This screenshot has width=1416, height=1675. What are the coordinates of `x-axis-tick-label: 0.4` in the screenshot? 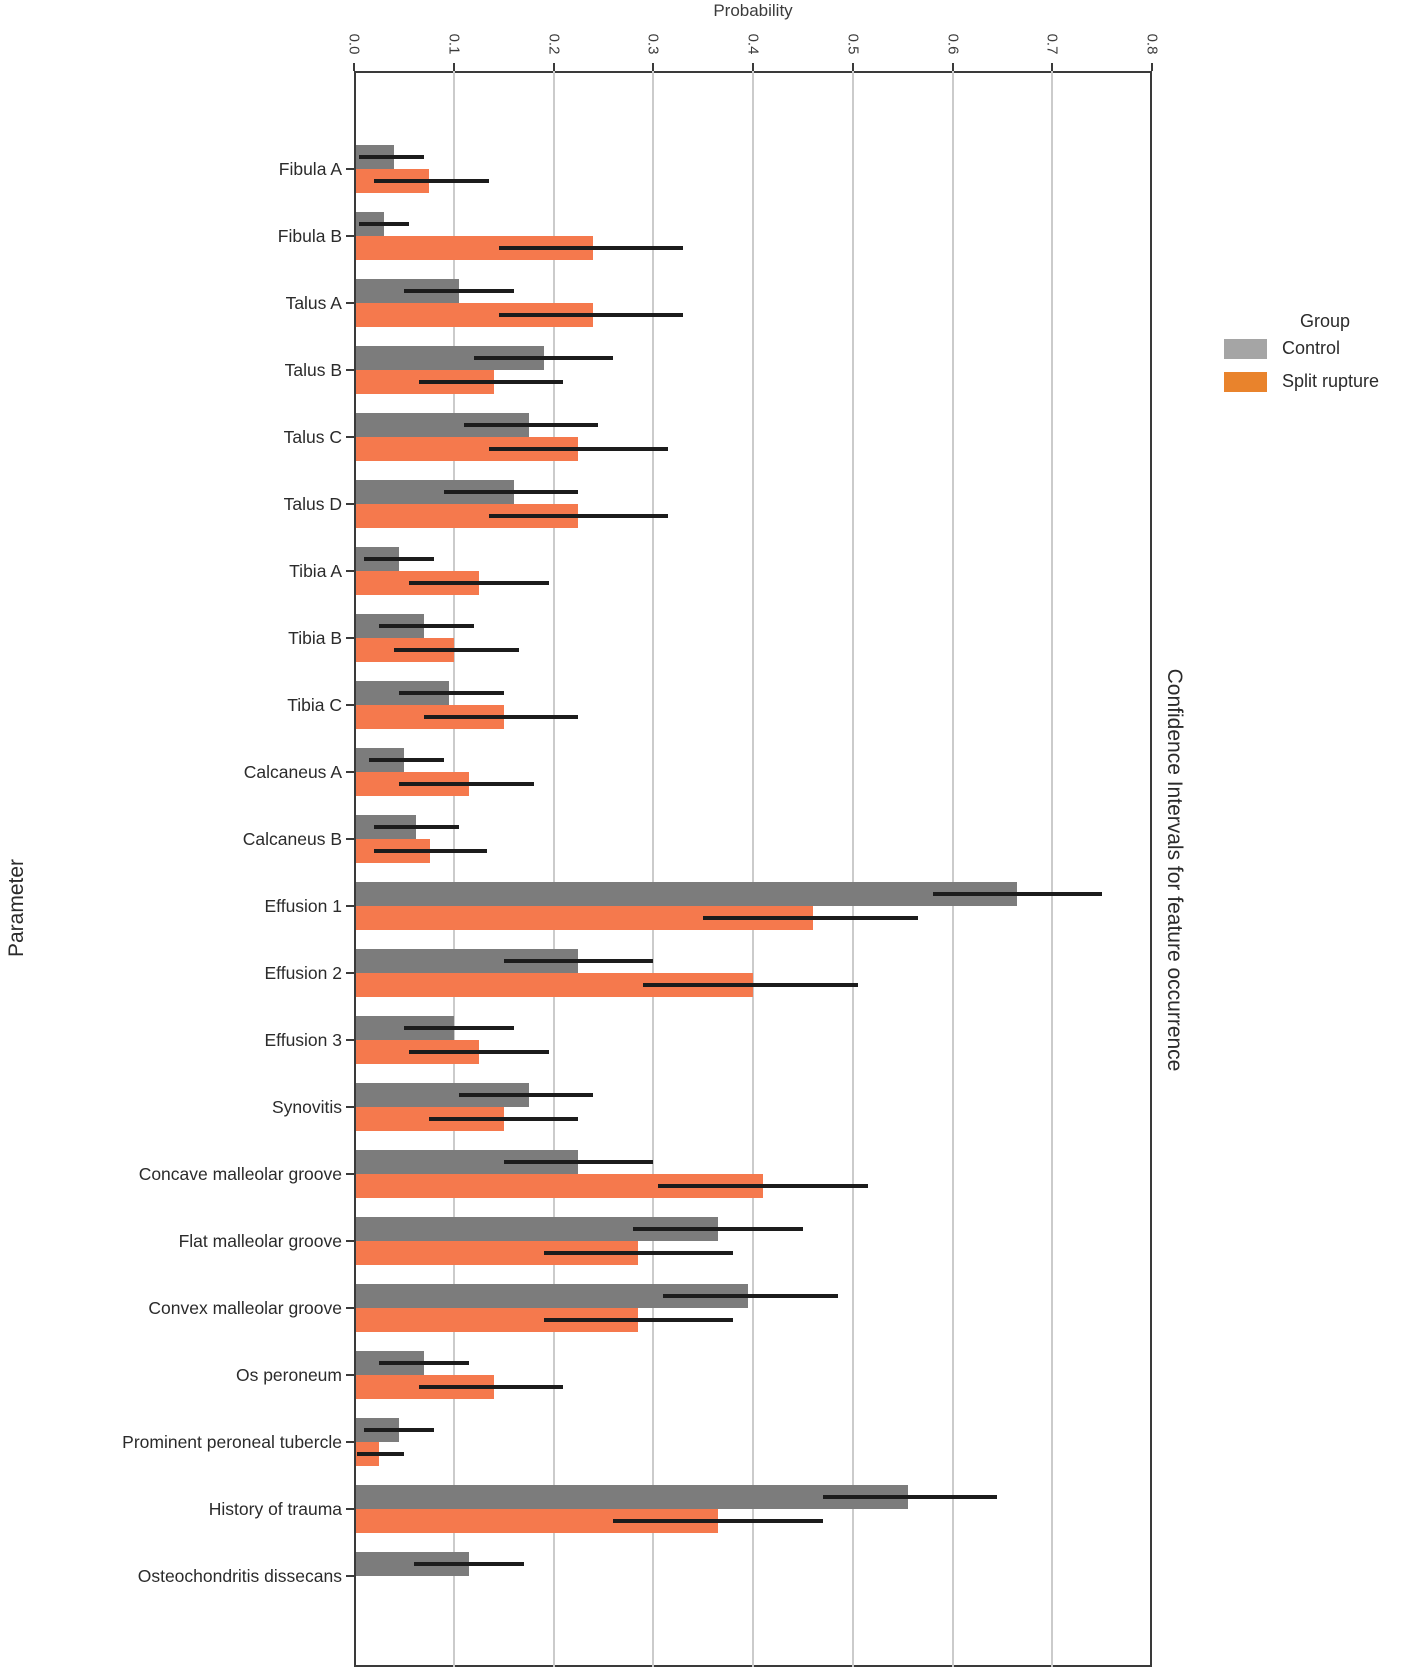 It's located at (753, 44).